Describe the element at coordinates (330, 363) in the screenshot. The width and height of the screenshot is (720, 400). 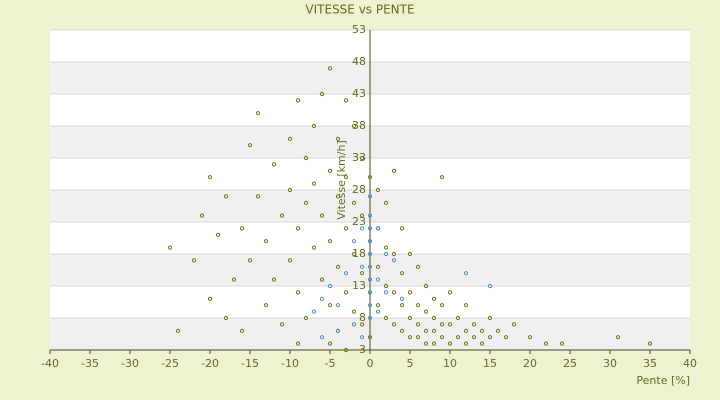
I see `x-tick-label: -5` at that location.